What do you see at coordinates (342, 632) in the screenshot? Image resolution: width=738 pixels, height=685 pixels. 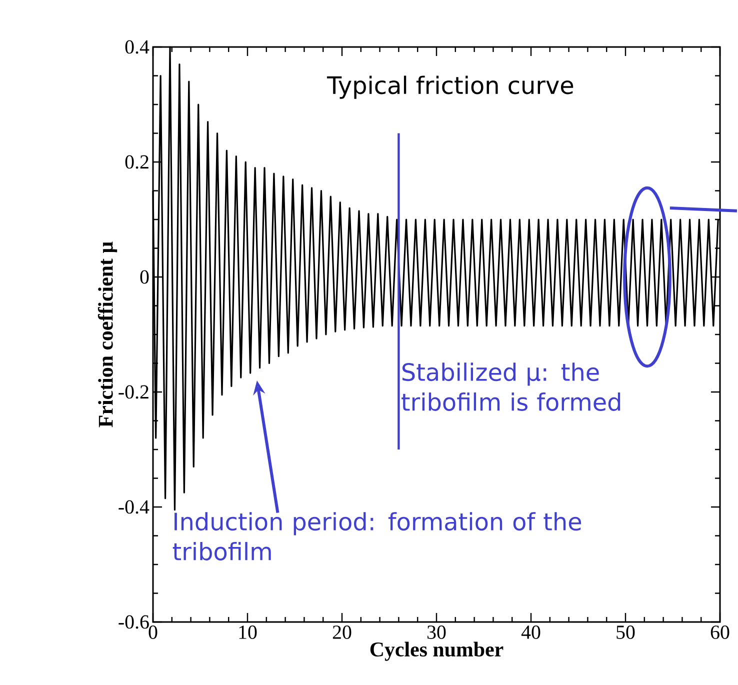 I see `x-tick-label: 20` at bounding box center [342, 632].